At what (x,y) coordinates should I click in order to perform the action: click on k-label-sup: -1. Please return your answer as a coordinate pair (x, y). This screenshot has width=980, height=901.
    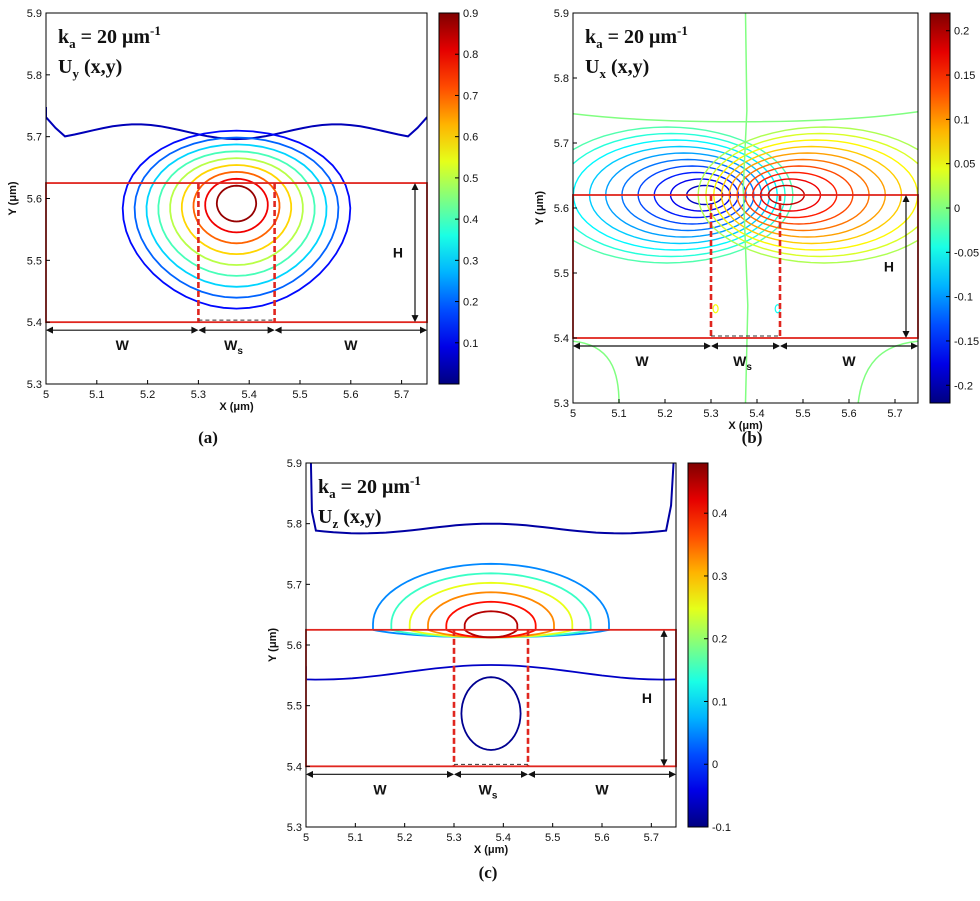
    Looking at the image, I should click on (682, 30).